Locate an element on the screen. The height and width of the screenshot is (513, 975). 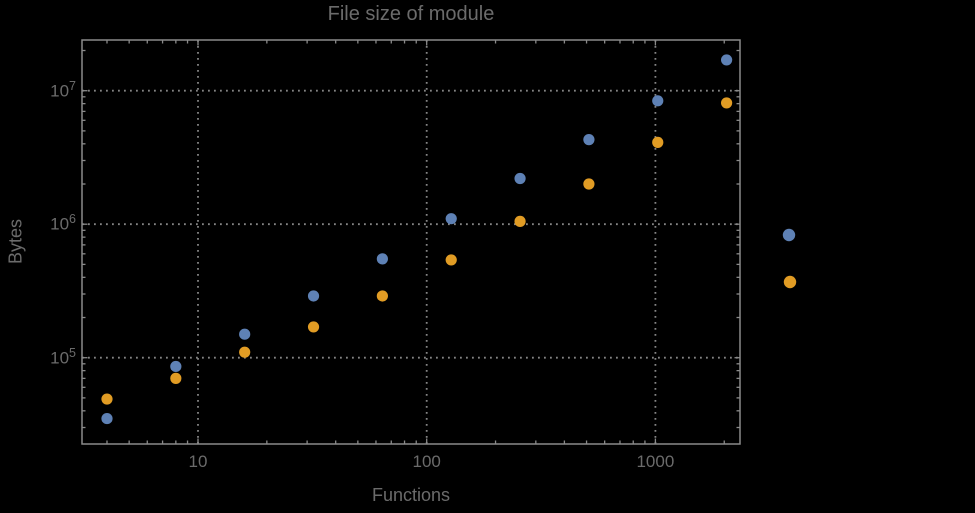
x-tick-label: 10 is located at coordinates (198, 461).